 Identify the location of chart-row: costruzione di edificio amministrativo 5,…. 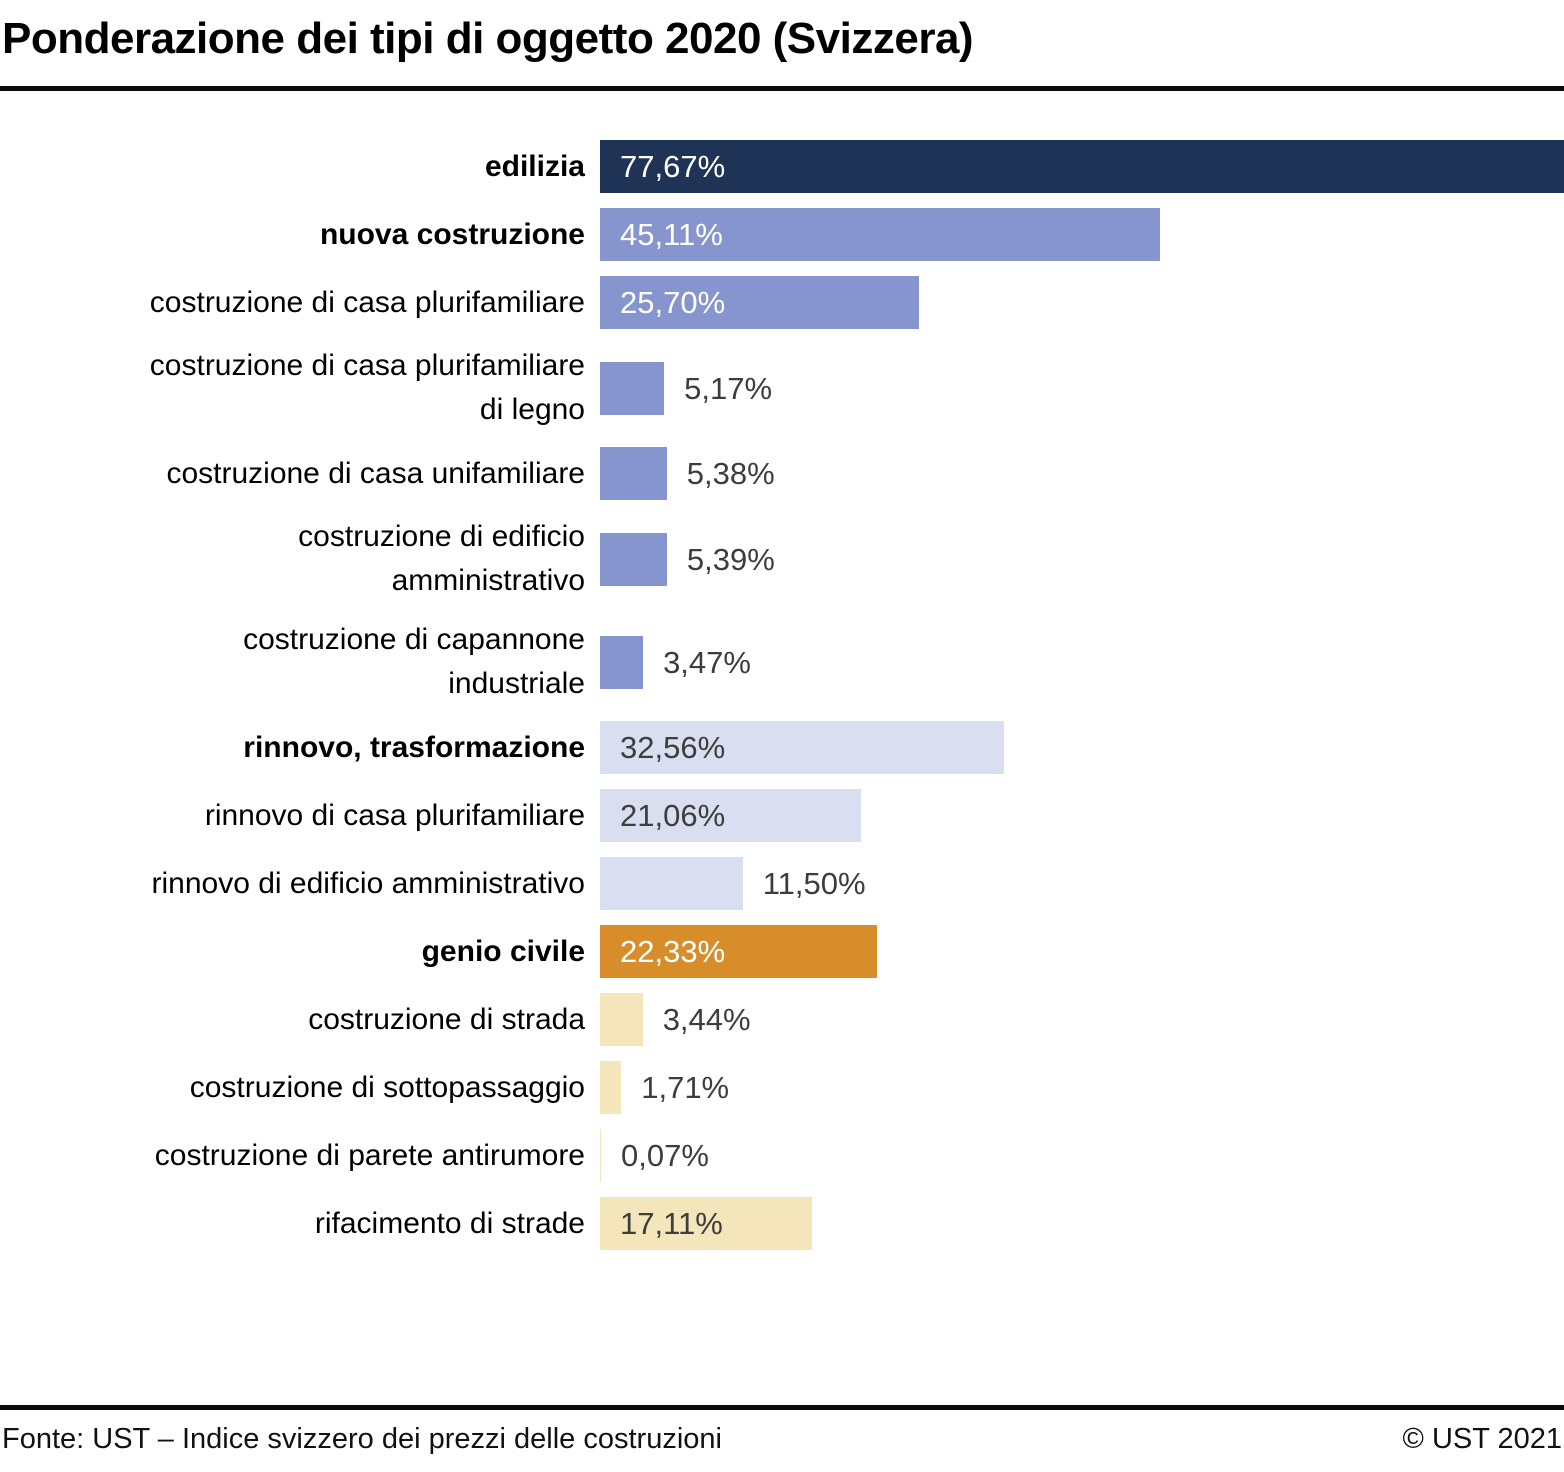
(782, 559).